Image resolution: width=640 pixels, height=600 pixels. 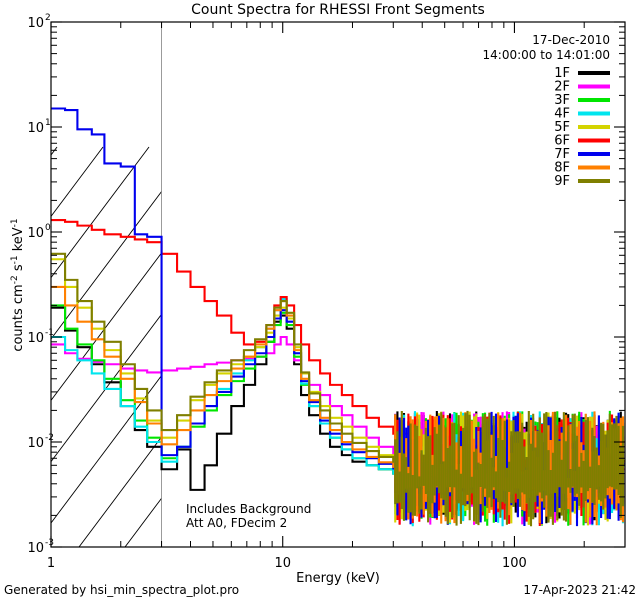 What do you see at coordinates (562, 73) in the screenshot?
I see `legend-label-1F: 1F` at bounding box center [562, 73].